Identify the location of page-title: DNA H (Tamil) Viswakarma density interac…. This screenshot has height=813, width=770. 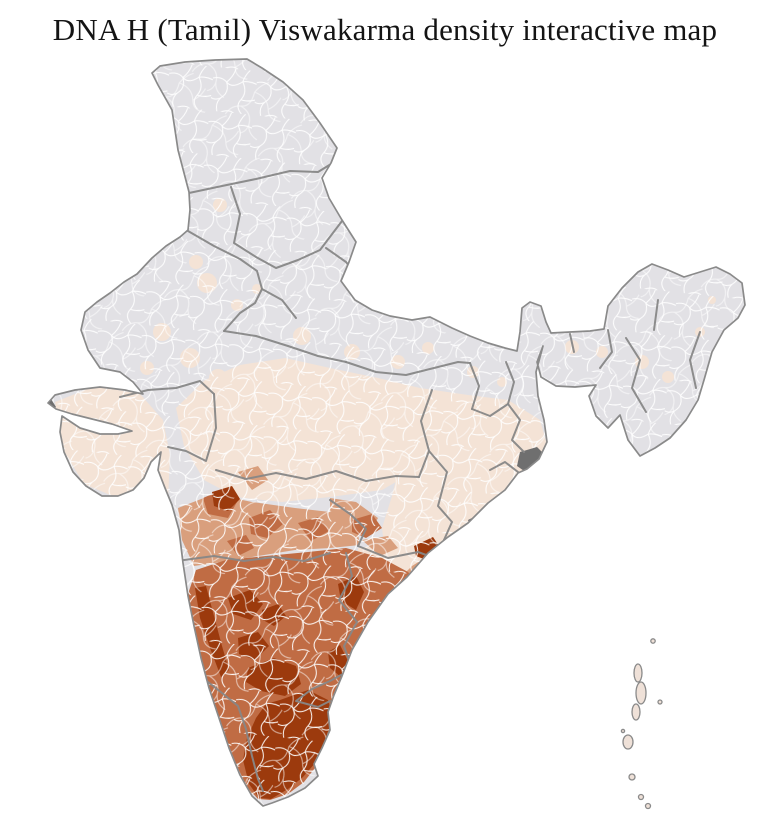
(385, 29).